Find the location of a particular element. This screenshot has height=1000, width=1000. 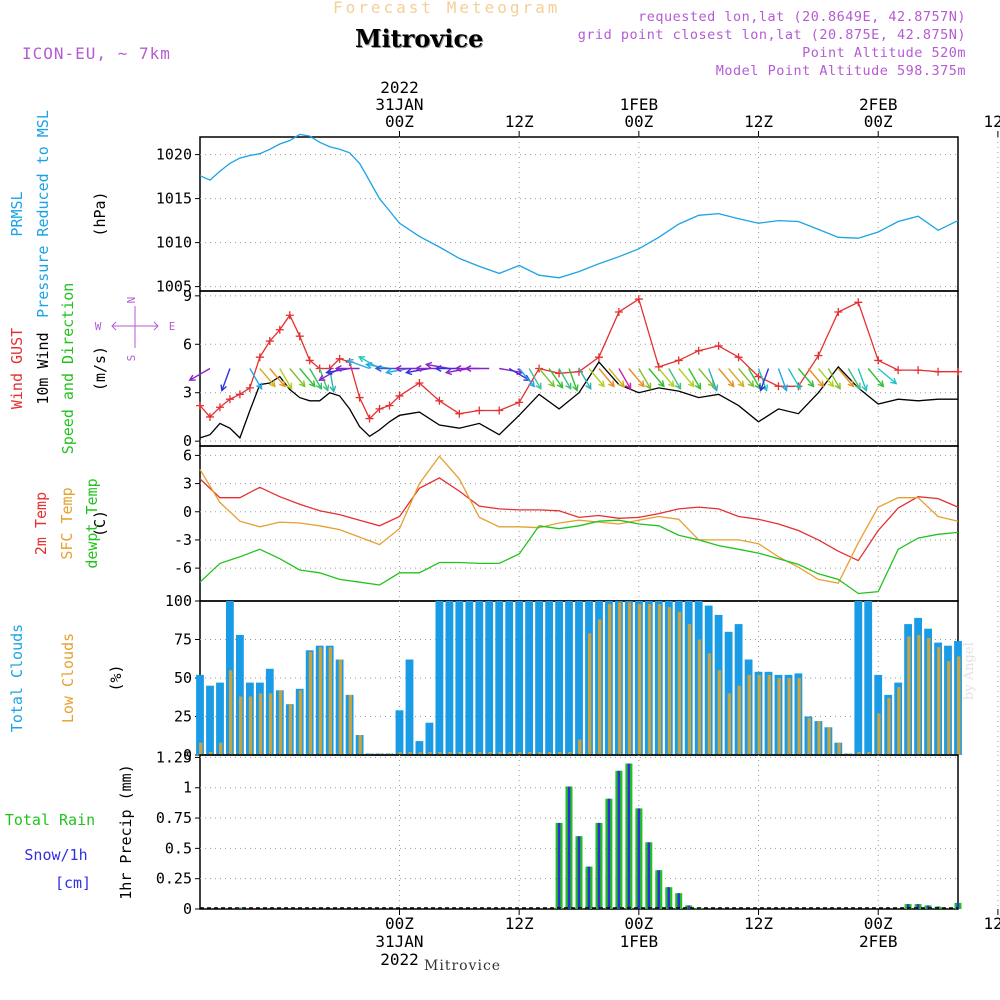

variable-label: Speed and Direction is located at coordinates (68, 369).